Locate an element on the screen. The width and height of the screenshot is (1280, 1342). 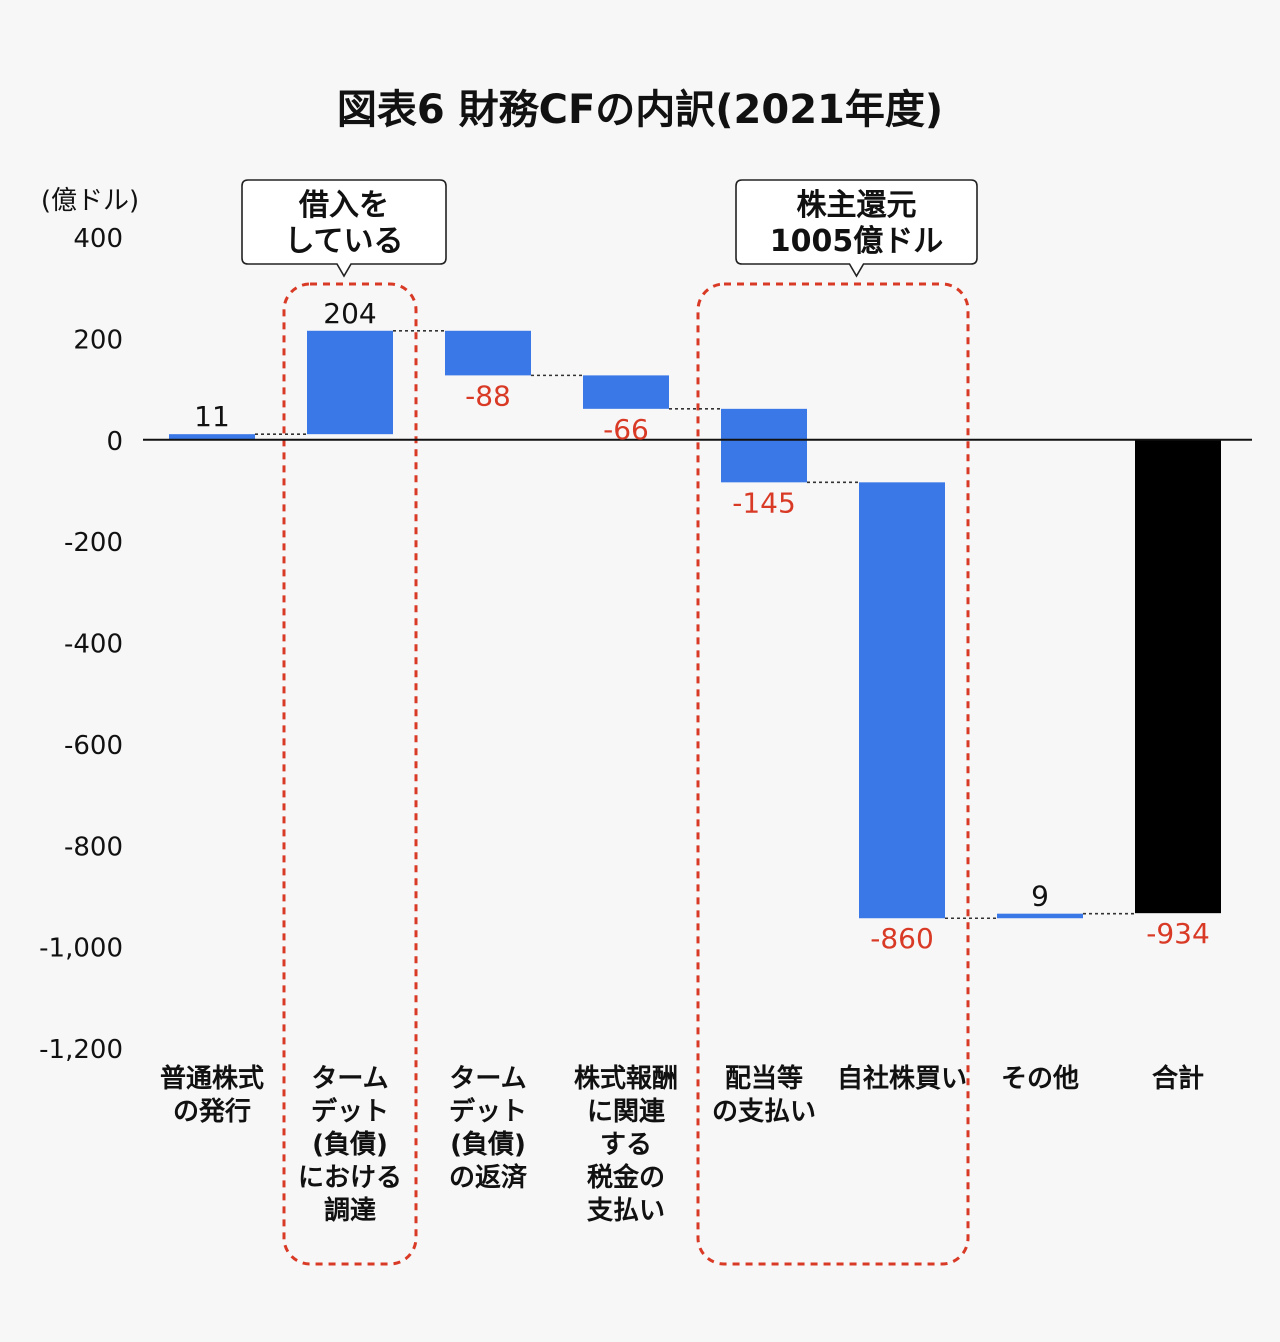
x-category-label: 合計 is located at coordinates (1178, 1078).